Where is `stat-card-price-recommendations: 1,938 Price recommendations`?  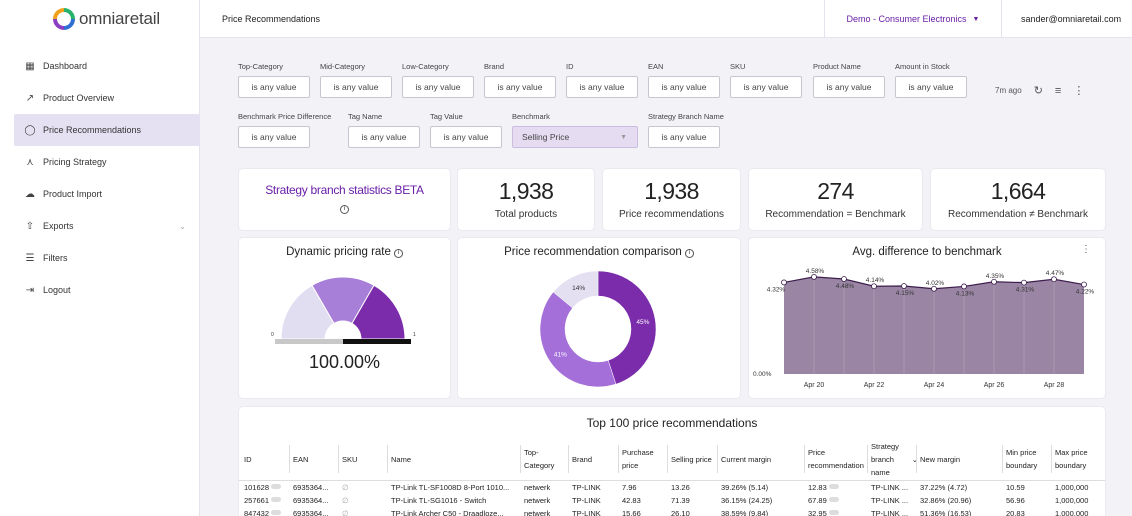
stat-card-price-recommendations: 1,938 Price recommendations is located at coordinates (671, 199).